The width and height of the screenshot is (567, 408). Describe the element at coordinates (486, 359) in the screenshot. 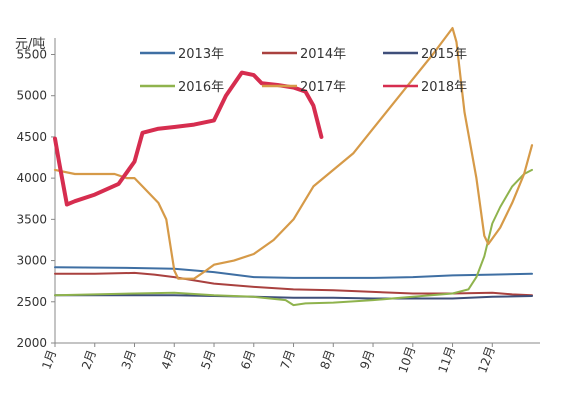

I see `x-tick-label: 12月` at that location.